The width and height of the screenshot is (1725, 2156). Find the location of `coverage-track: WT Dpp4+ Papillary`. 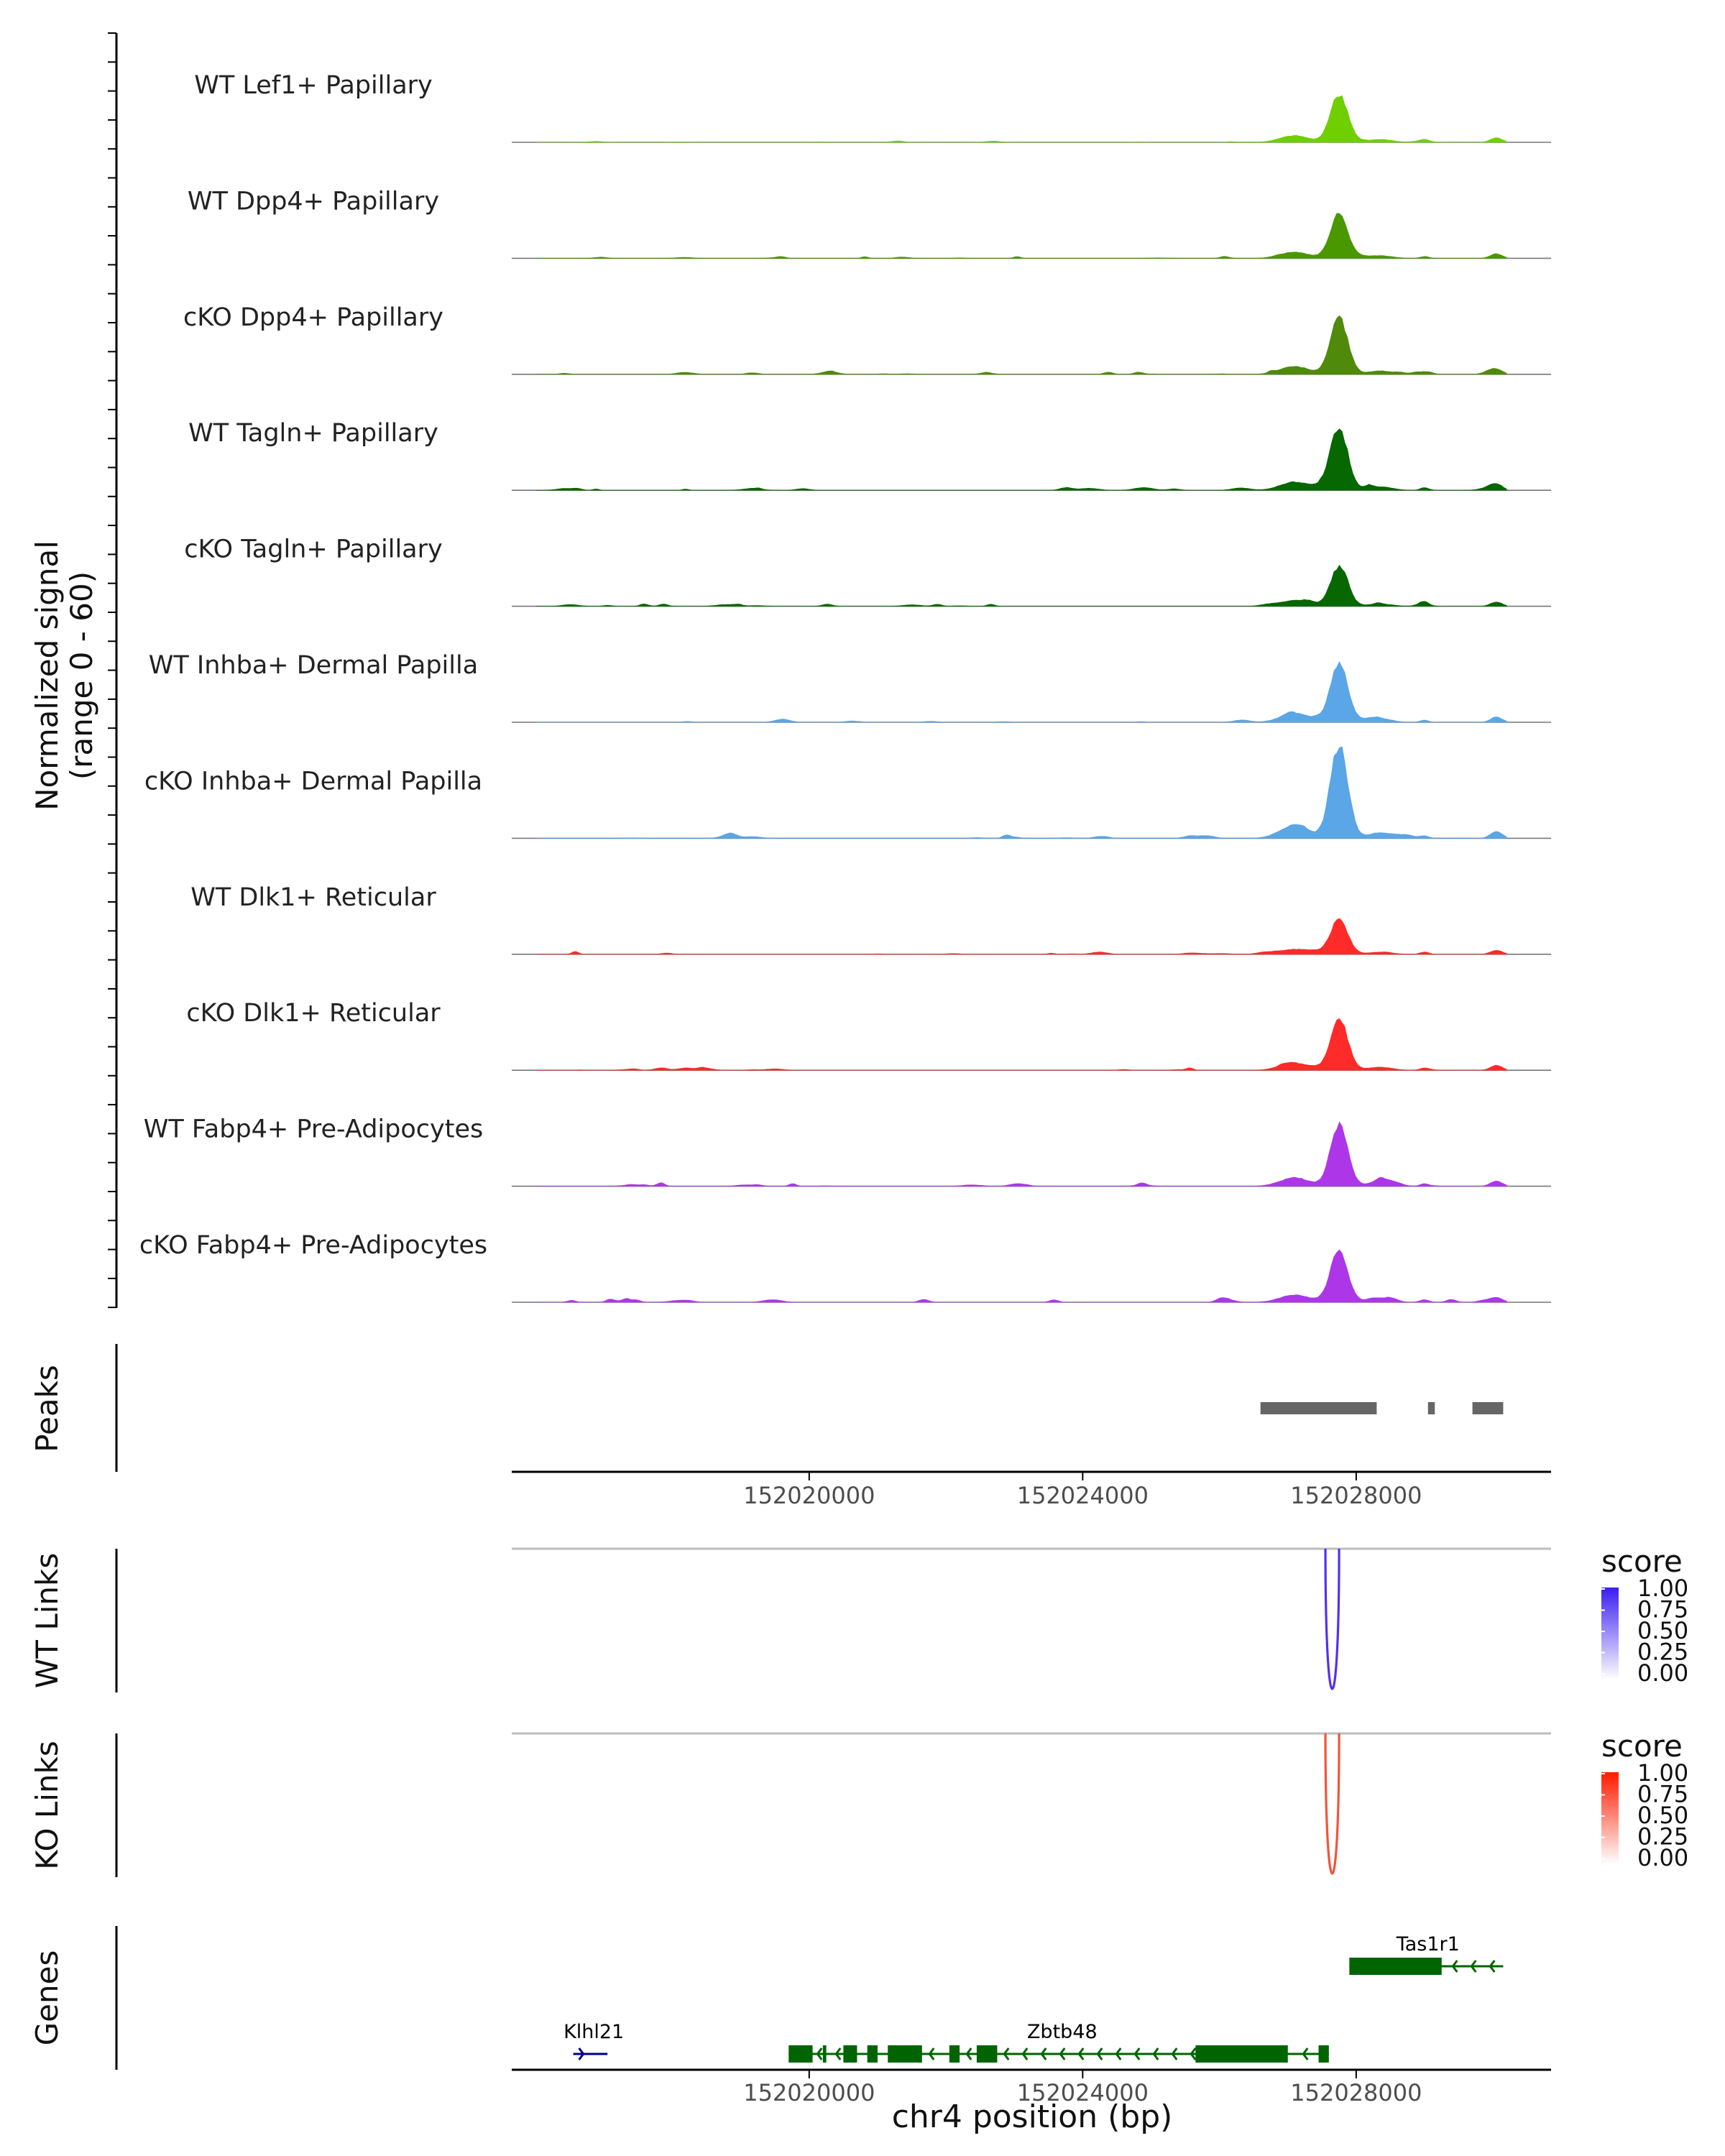

coverage-track: WT Dpp4+ Papillary is located at coordinates (869, 223).